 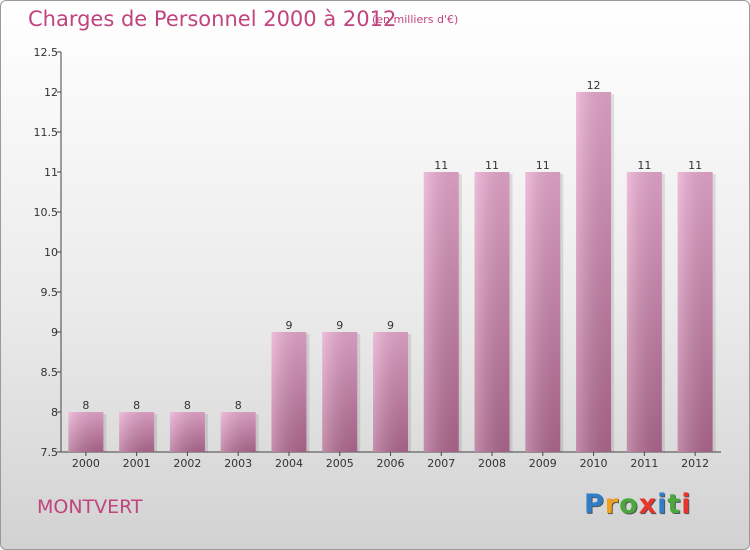 What do you see at coordinates (46, 132) in the screenshot?
I see `y-tick-label: 11.5` at bounding box center [46, 132].